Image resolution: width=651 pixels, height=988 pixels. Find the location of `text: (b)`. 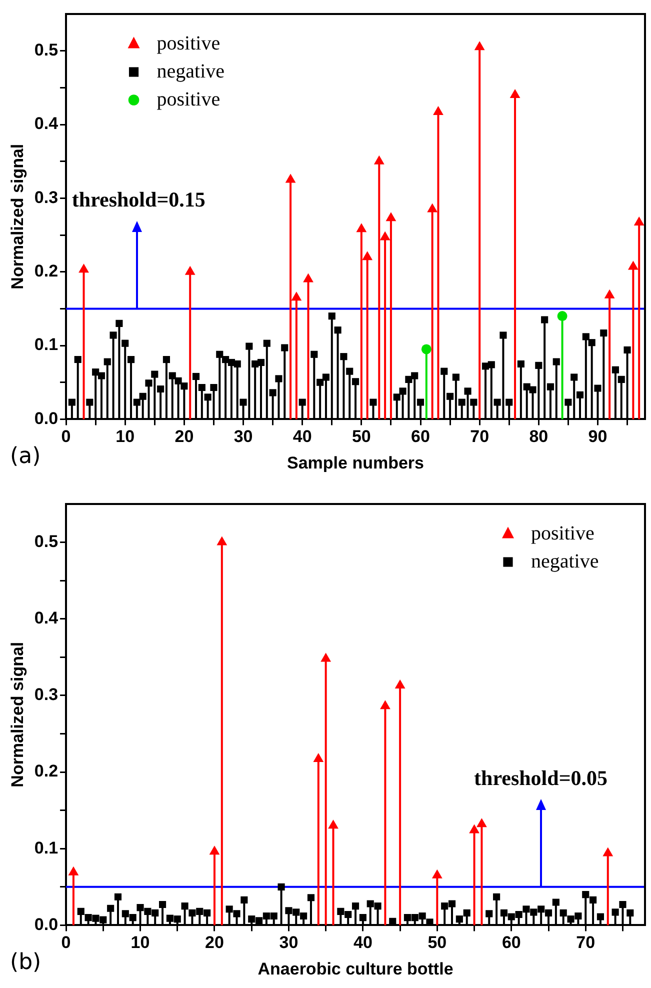

text: (b) is located at coordinates (26, 963).